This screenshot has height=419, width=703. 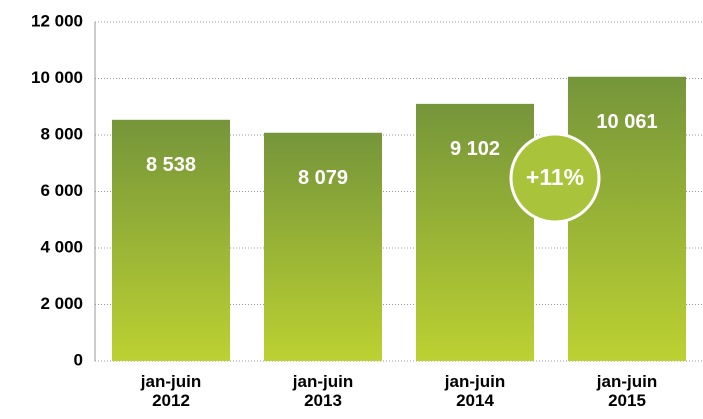 I want to click on value-label: 10 061, so click(x=626, y=122).